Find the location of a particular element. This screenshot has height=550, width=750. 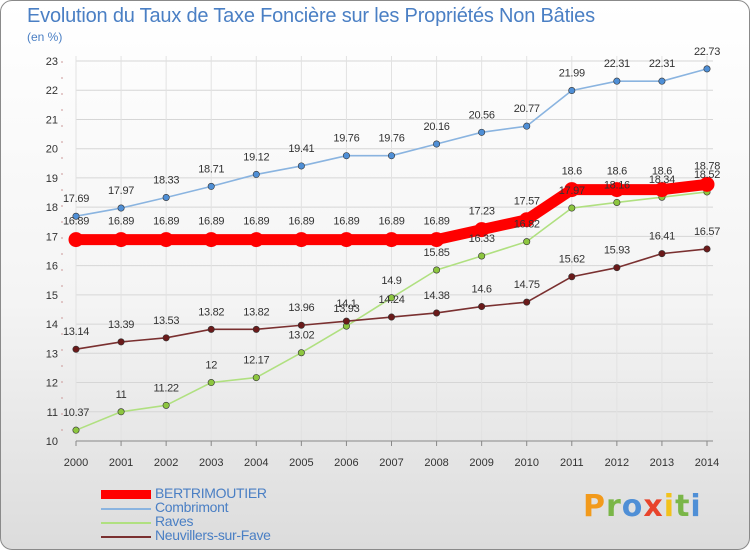

y-tick-label: 10 is located at coordinates (52, 442).